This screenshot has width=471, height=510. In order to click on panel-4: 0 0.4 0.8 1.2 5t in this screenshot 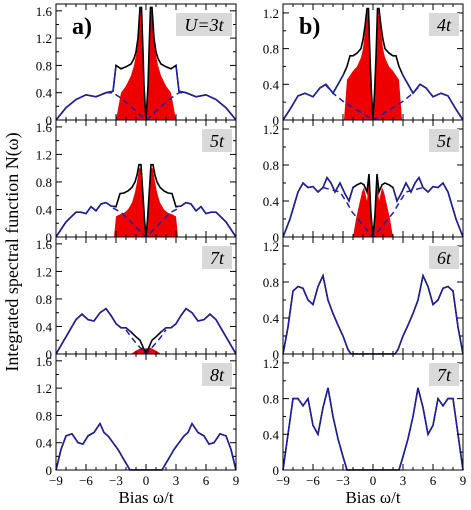, I will do `click(363, 182)`.